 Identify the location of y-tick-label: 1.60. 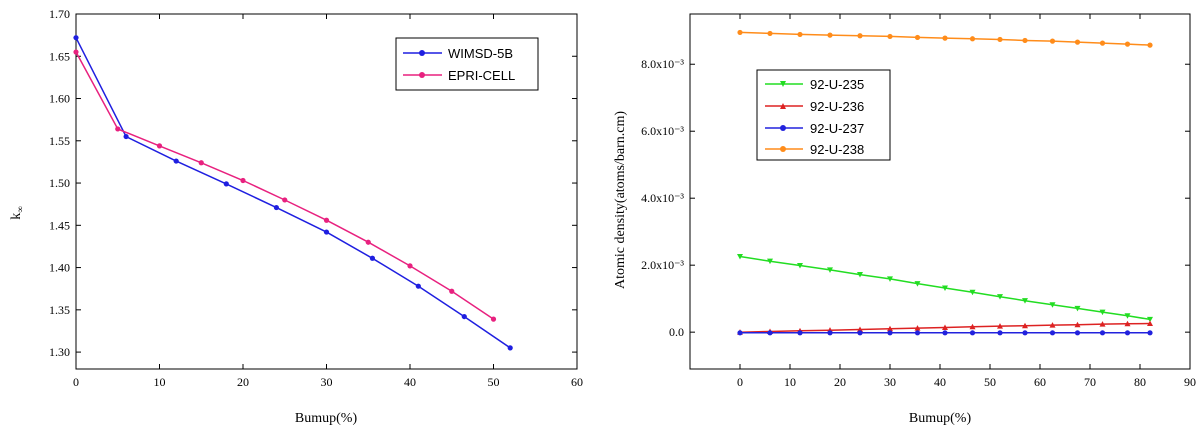
(59, 99).